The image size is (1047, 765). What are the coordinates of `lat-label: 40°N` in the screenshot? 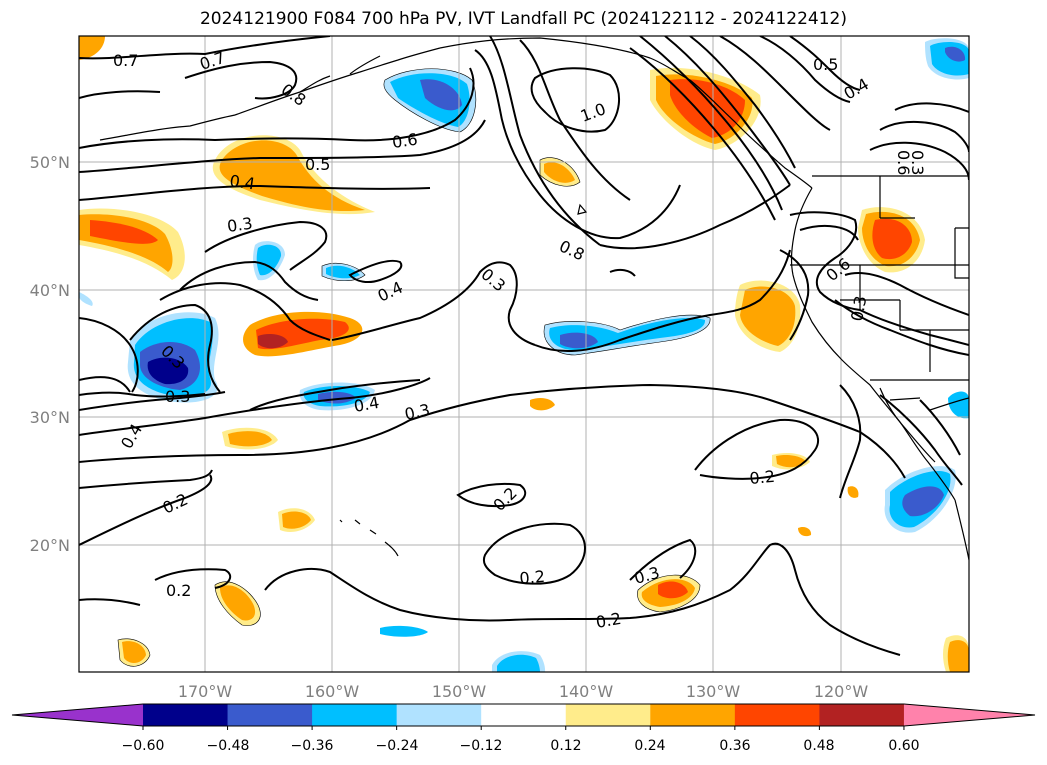 It's located at (50, 290).